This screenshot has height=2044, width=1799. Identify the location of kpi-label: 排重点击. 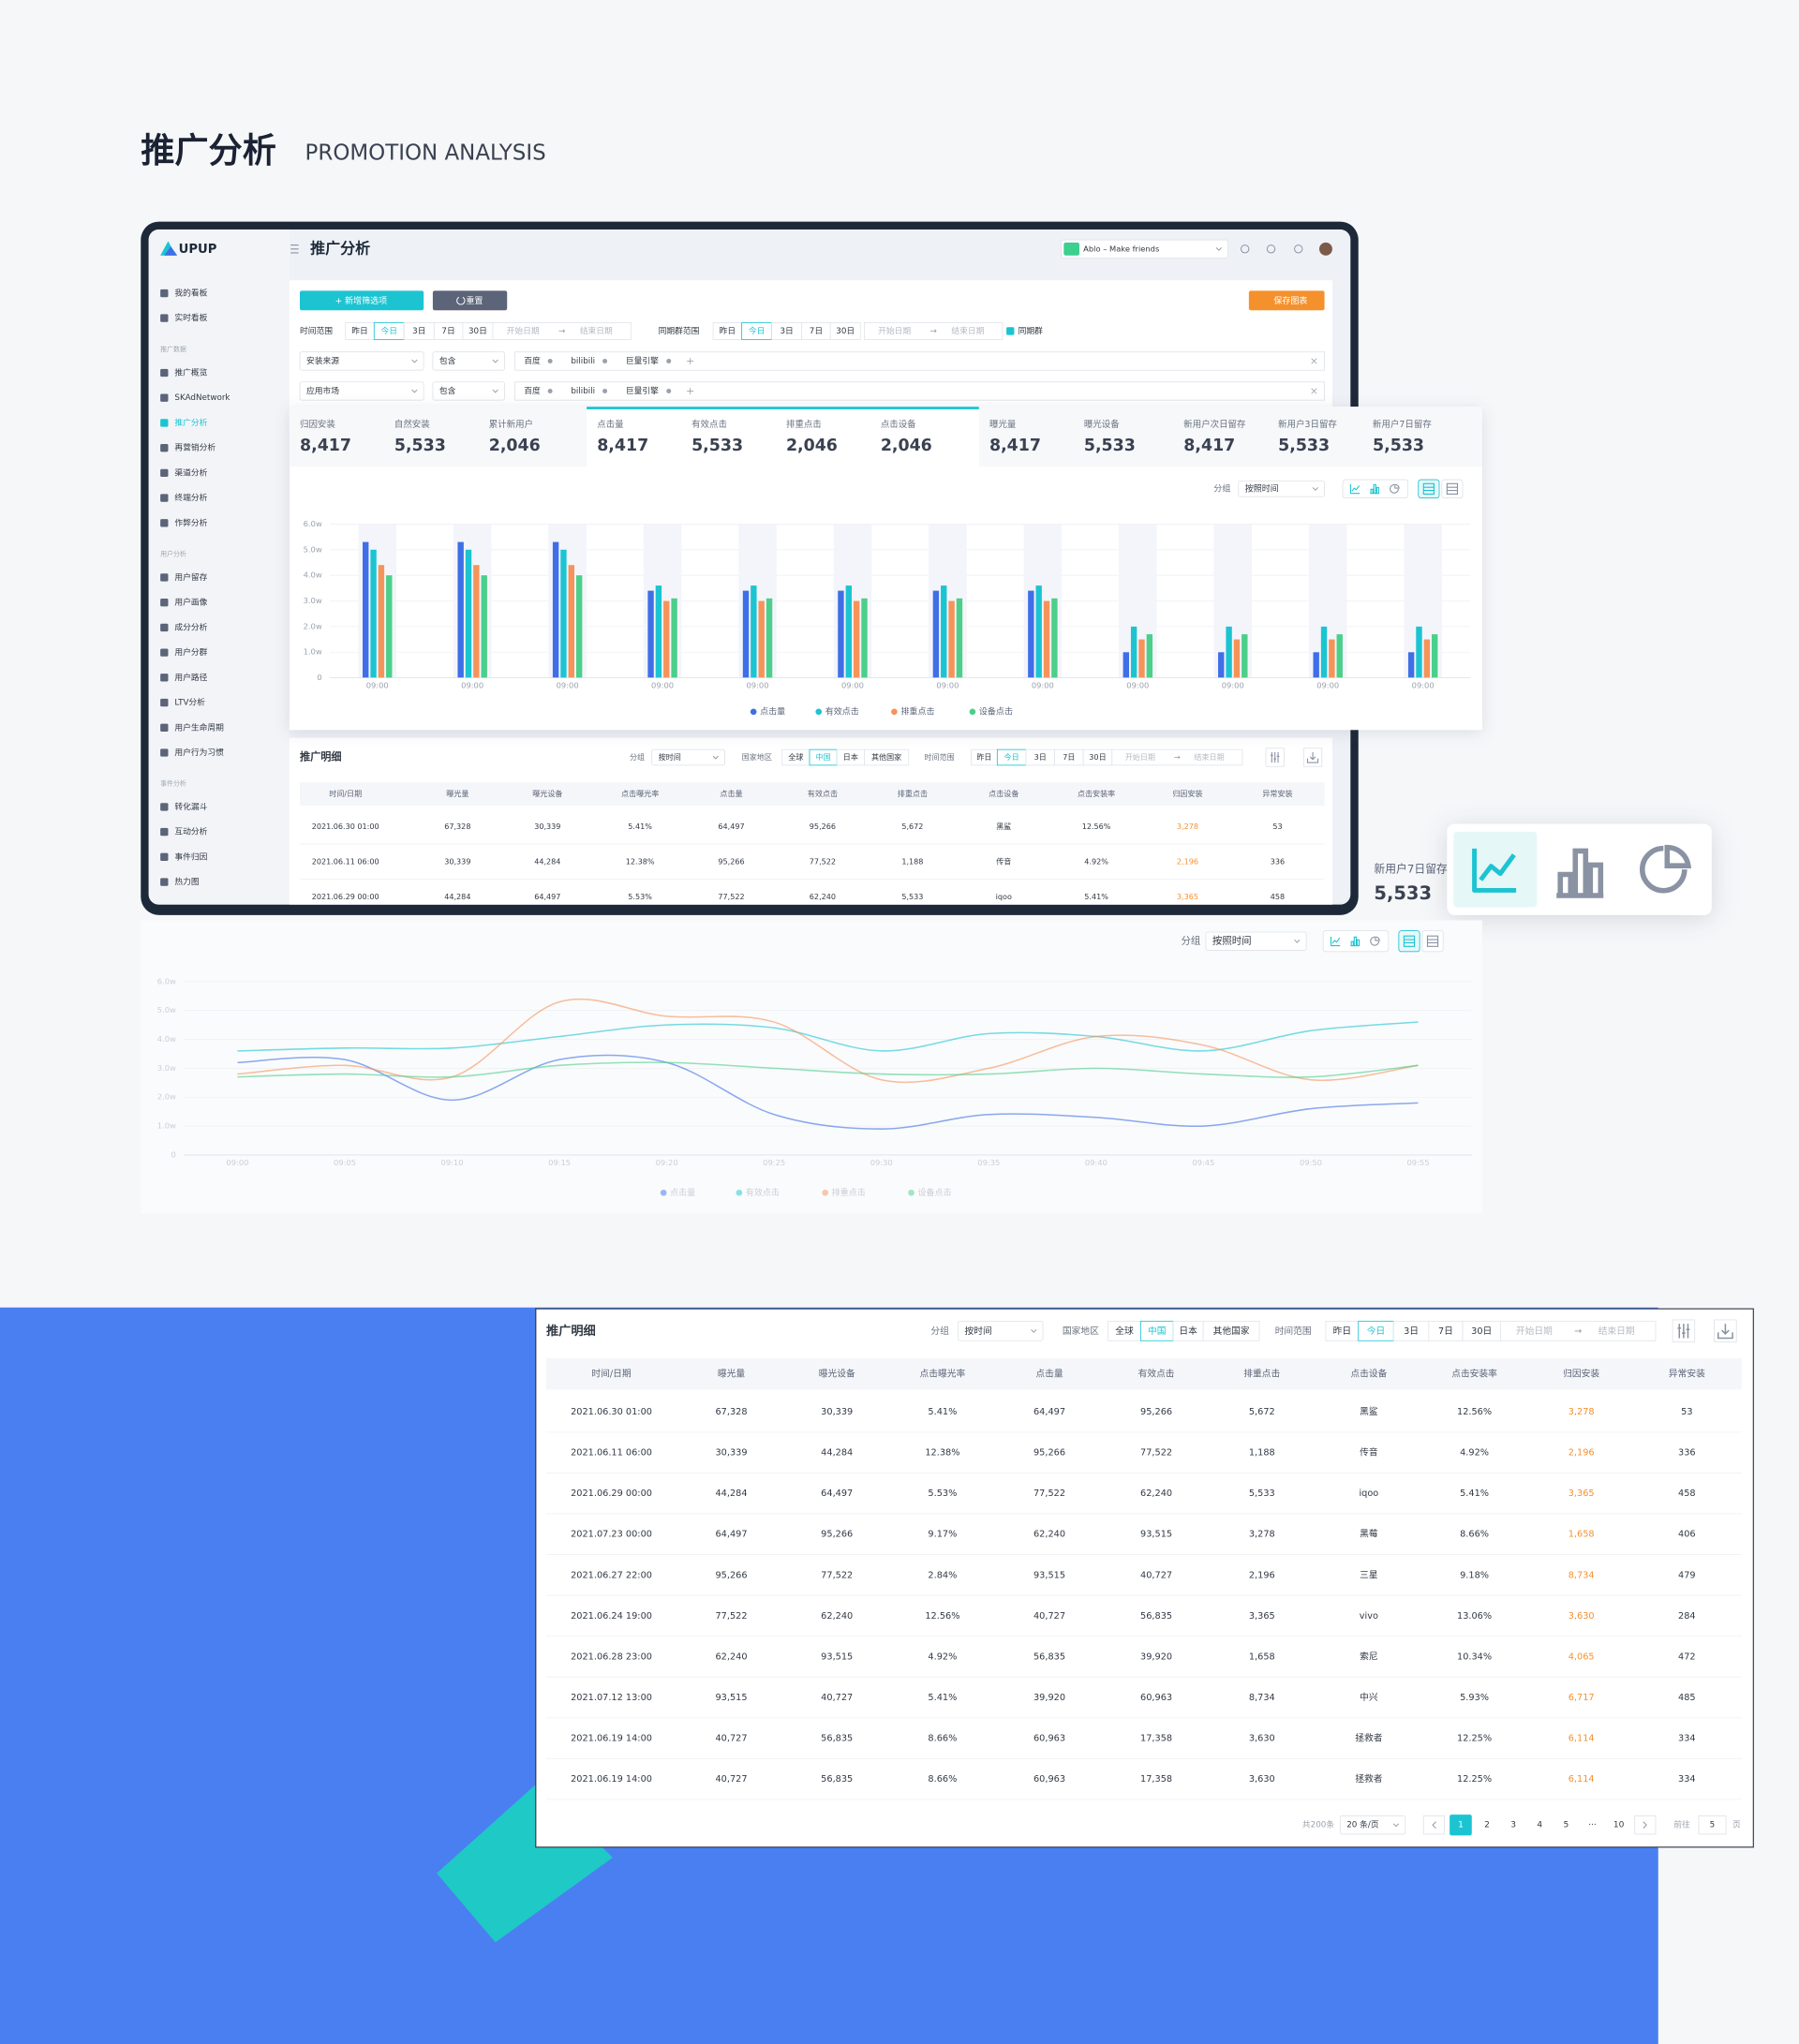
(804, 425).